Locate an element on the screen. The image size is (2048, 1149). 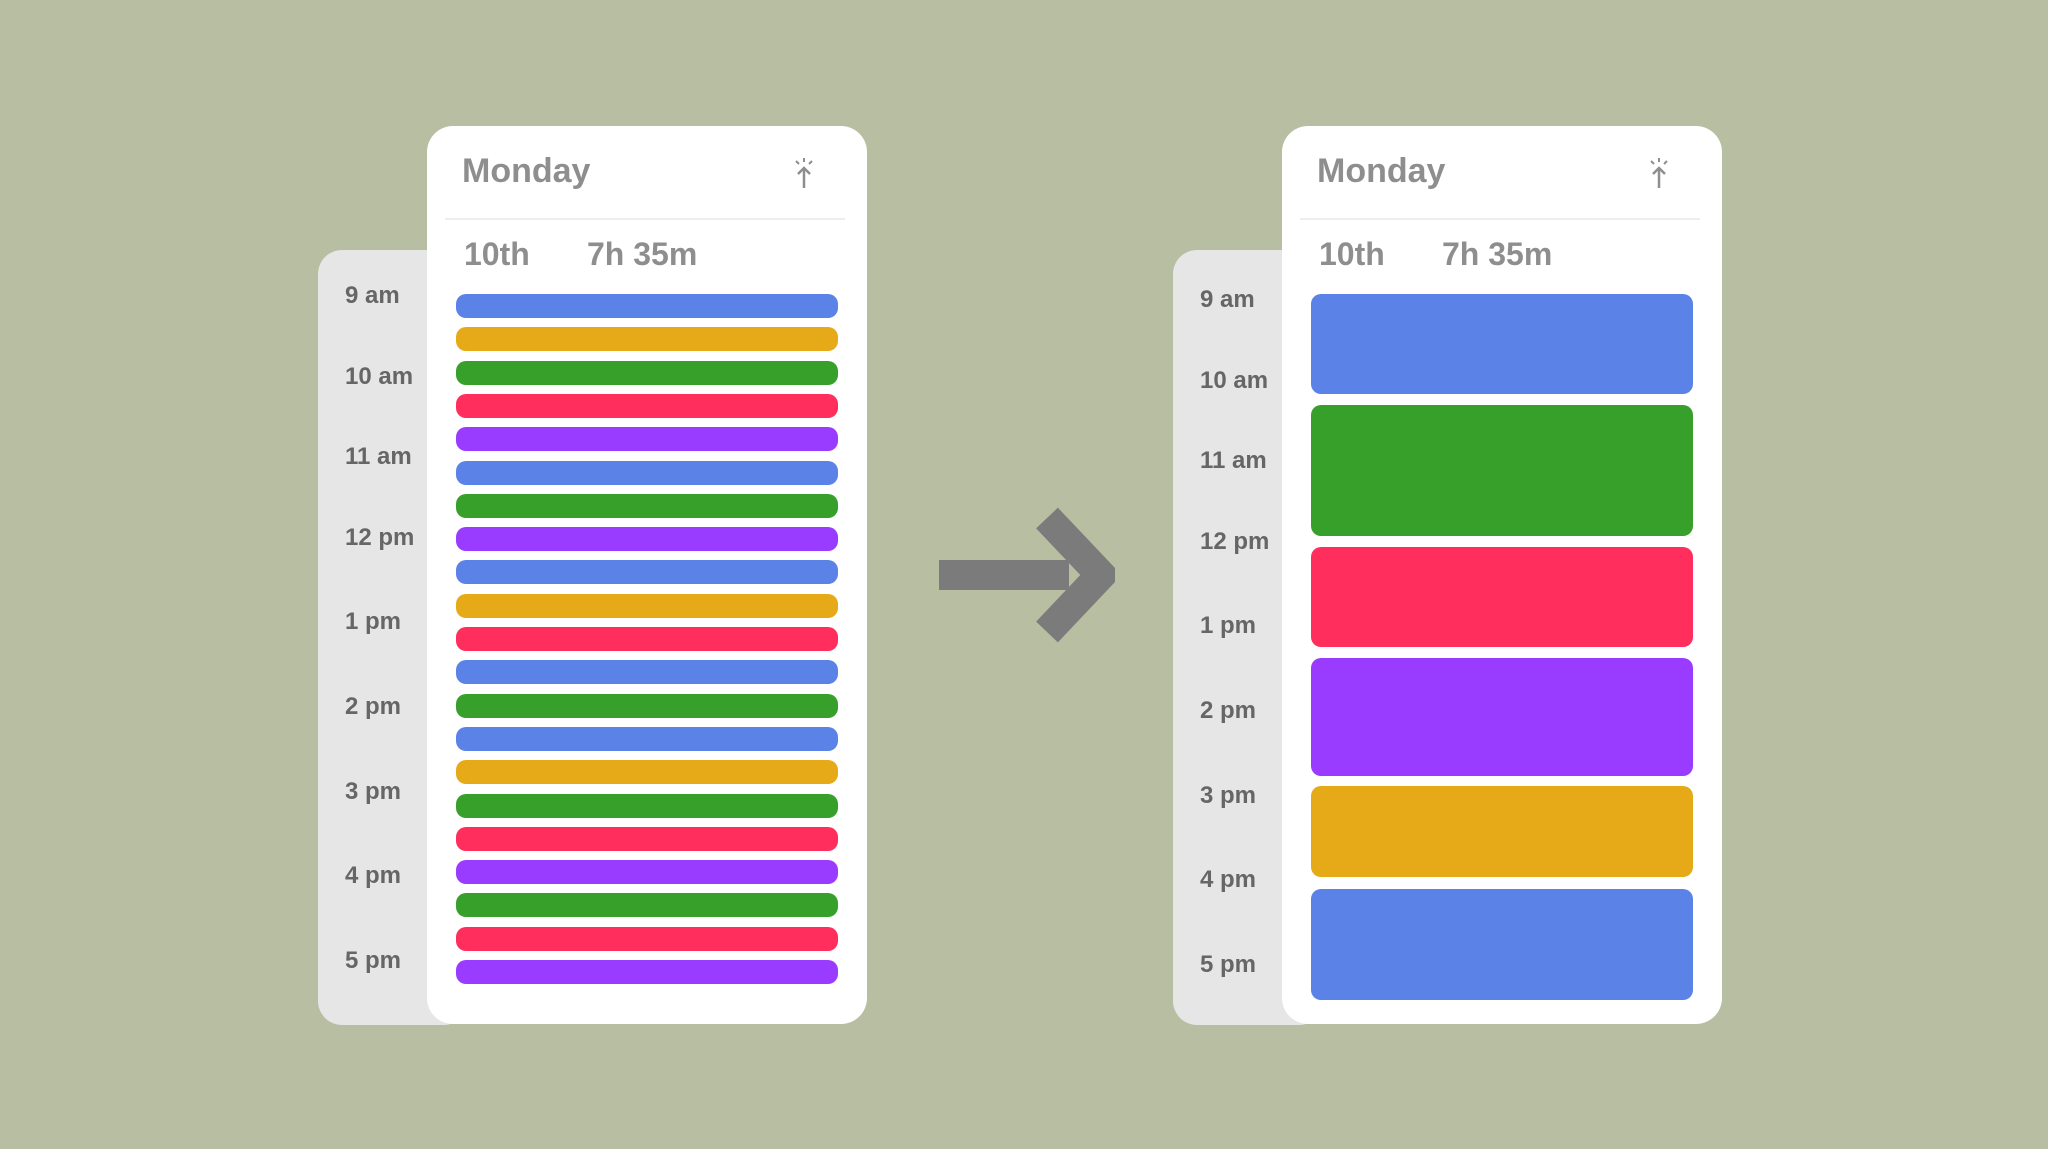
arrow-right-icon is located at coordinates (1027, 575).